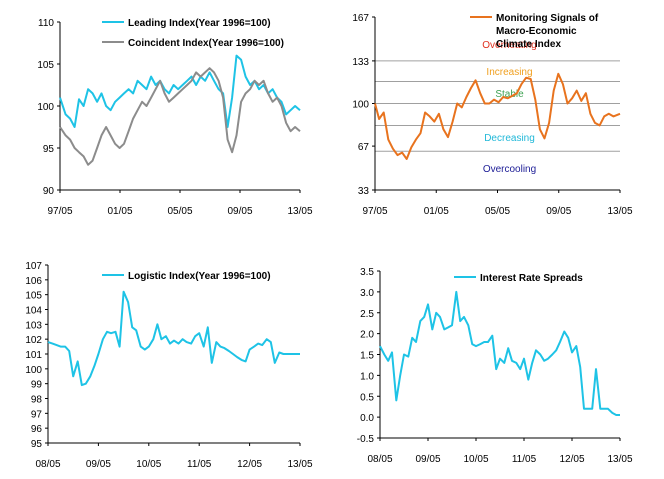 The image size is (664, 479). I want to click on y-tick-label: 67, so click(364, 147).